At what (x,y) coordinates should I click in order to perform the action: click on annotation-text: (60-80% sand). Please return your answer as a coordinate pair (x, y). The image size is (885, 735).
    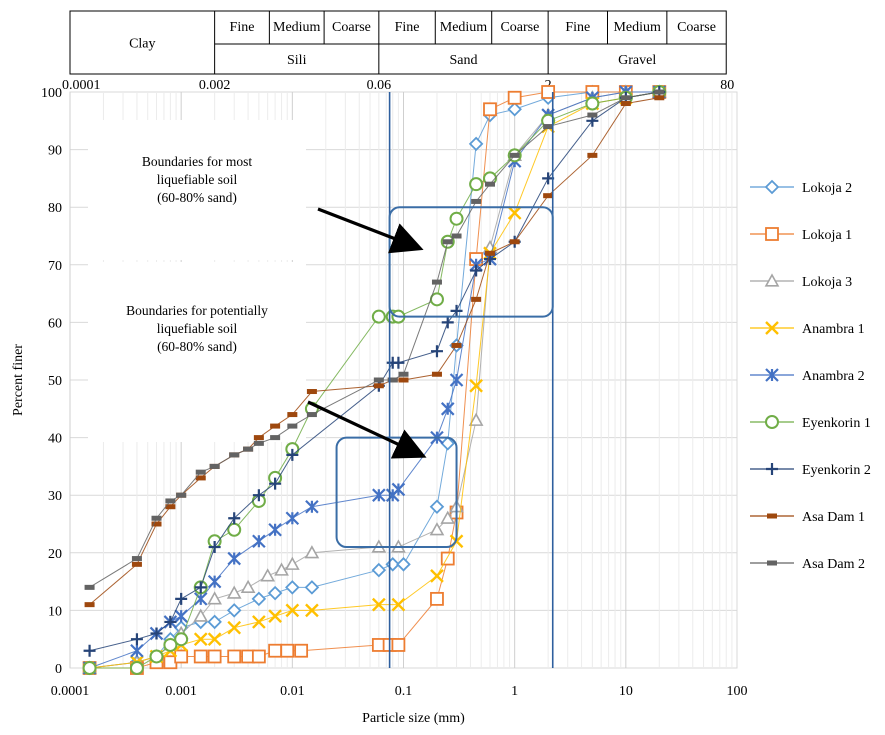
    Looking at the image, I should click on (197, 346).